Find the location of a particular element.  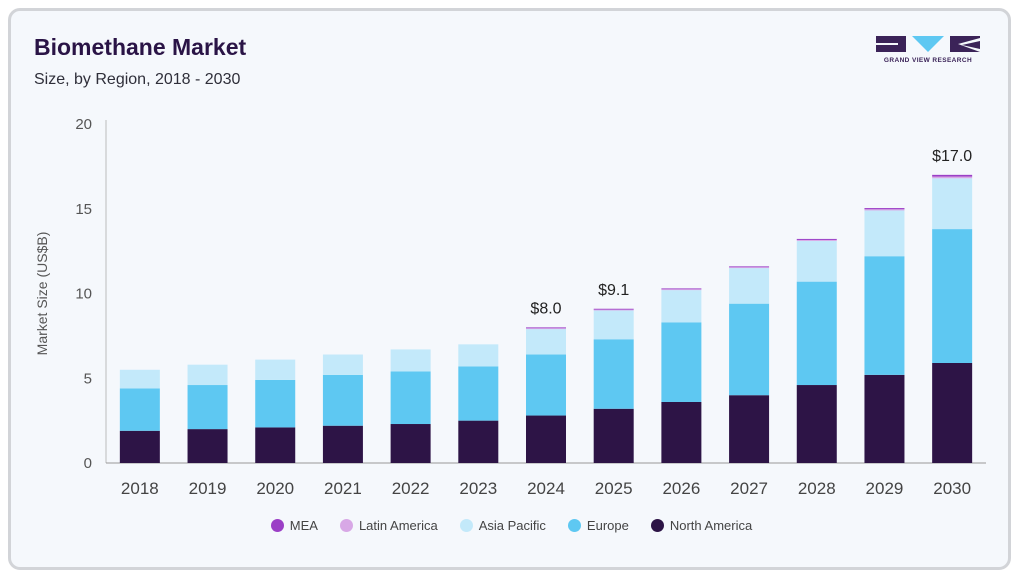

bar-north-america-2018 is located at coordinates (139, 446).